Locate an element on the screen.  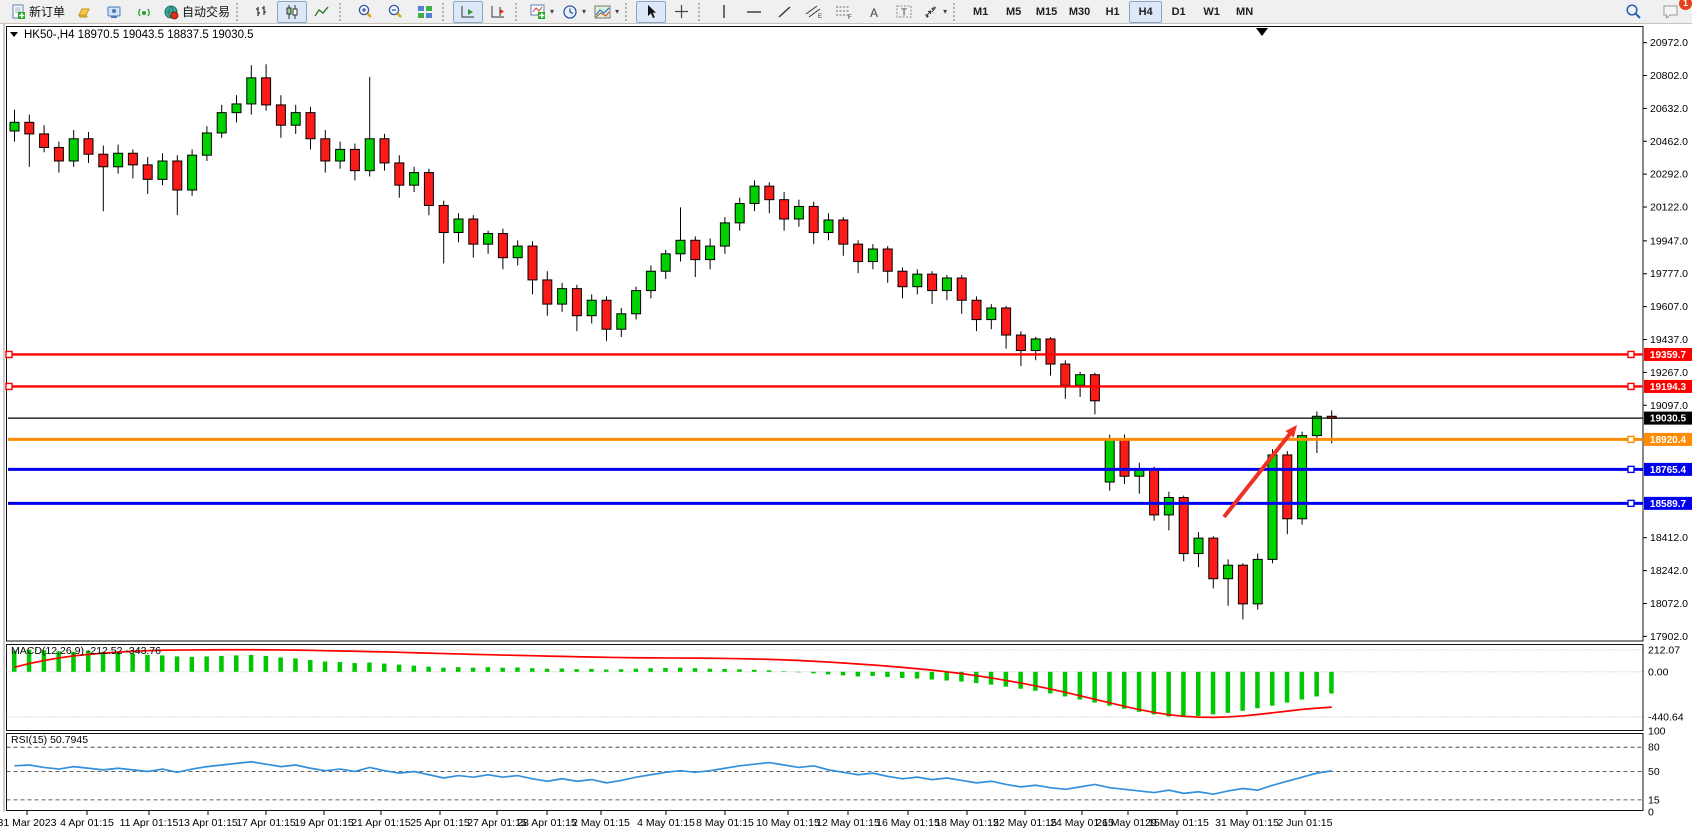
svg-text: F is located at coordinates (850, 17).